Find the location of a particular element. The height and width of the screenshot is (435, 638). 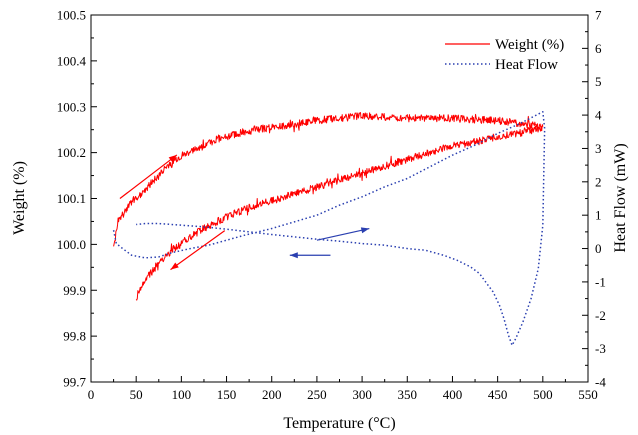

right-y-tick-label: 1 is located at coordinates (598, 215).